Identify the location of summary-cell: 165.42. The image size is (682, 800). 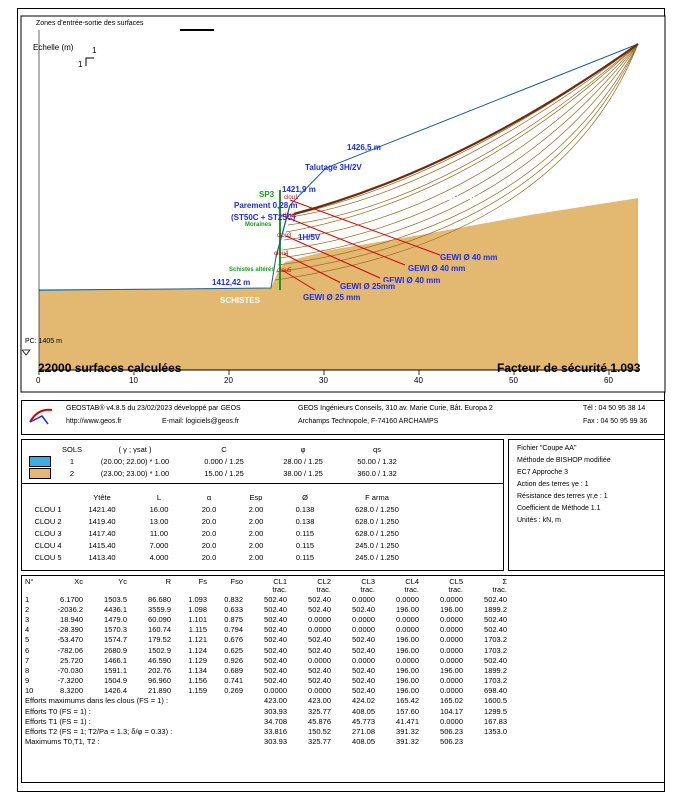
(407, 701).